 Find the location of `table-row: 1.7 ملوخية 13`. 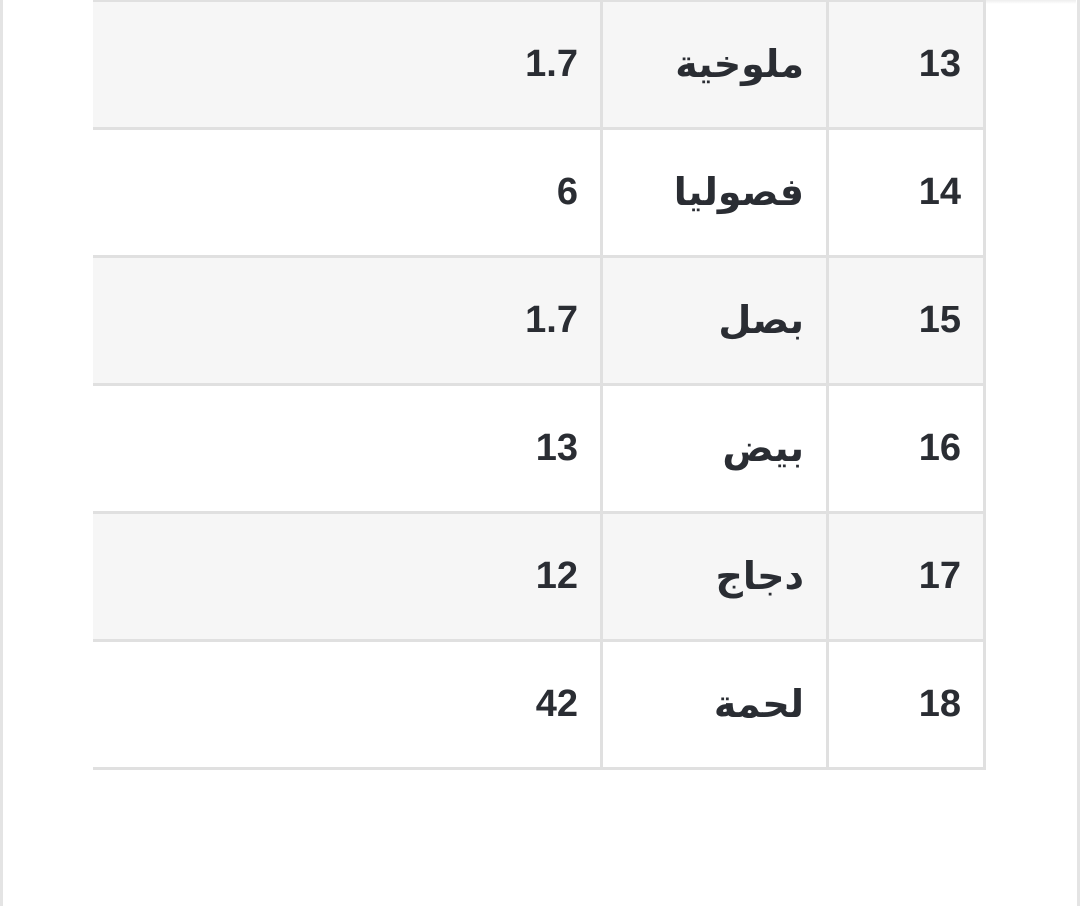

table-row: 1.7 ملوخية 13 is located at coordinates (539, 65).